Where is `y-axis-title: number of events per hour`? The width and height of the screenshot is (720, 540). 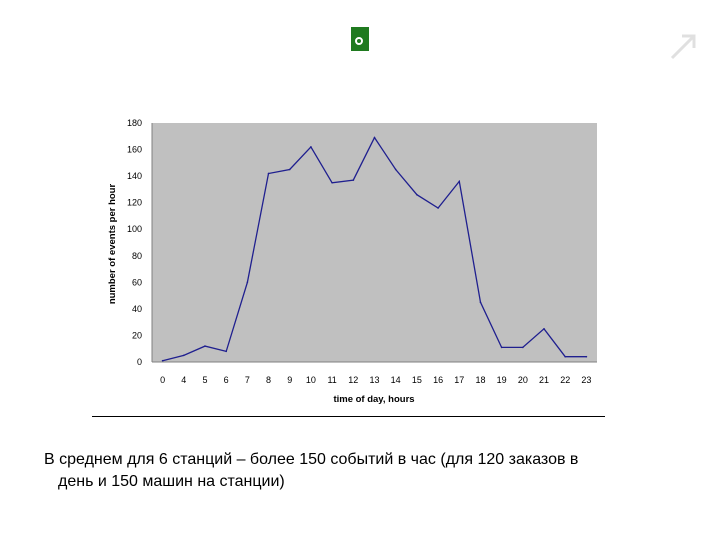
y-axis-title: number of events per hour is located at coordinates (112, 244).